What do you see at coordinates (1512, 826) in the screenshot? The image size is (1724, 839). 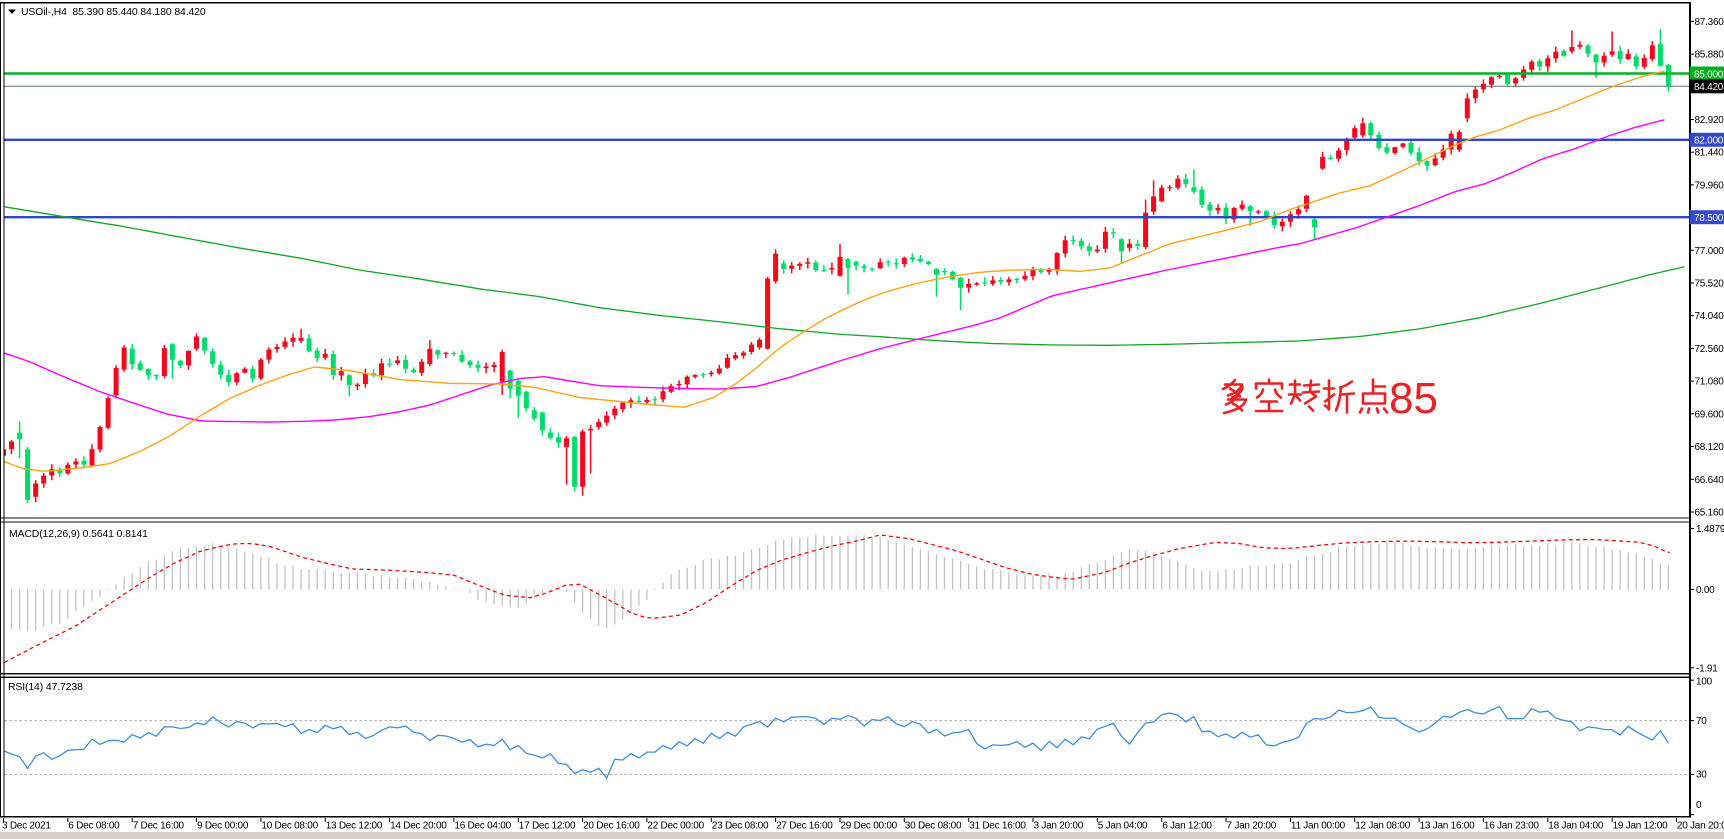 I see `svg-text: 16 Jan 23:00` at bounding box center [1512, 826].